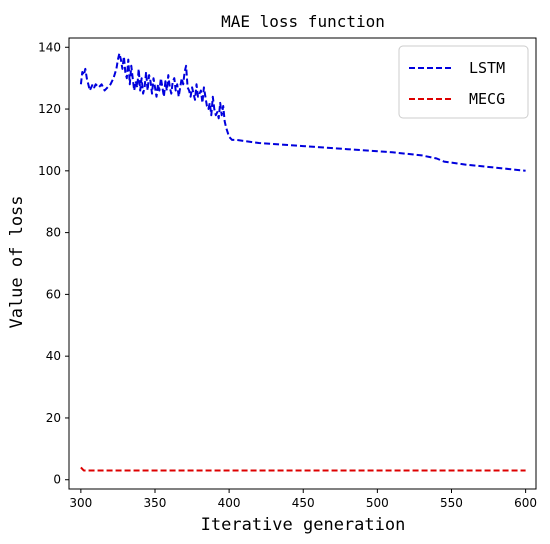 This screenshot has height=544, width=550. I want to click on legend-label-mecg: MECG, so click(487, 99).